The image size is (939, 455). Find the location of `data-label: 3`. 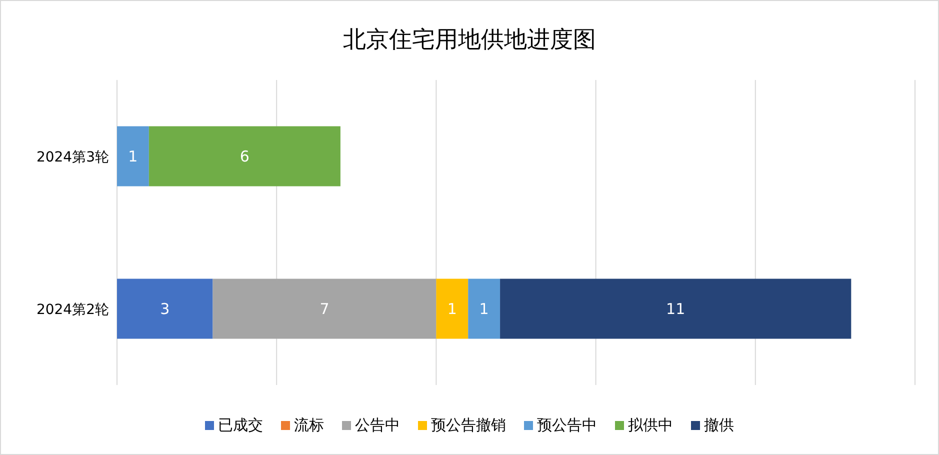

data-label: 3 is located at coordinates (165, 309).